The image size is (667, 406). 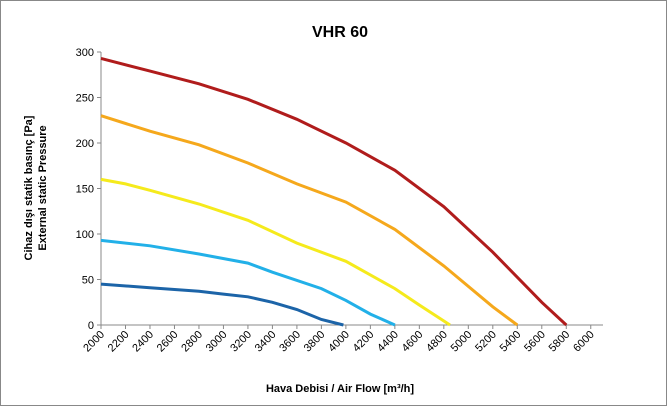 What do you see at coordinates (340, 389) in the screenshot?
I see `x-axis-label: Hava Debisi / Air Flow [m³/h]` at bounding box center [340, 389].